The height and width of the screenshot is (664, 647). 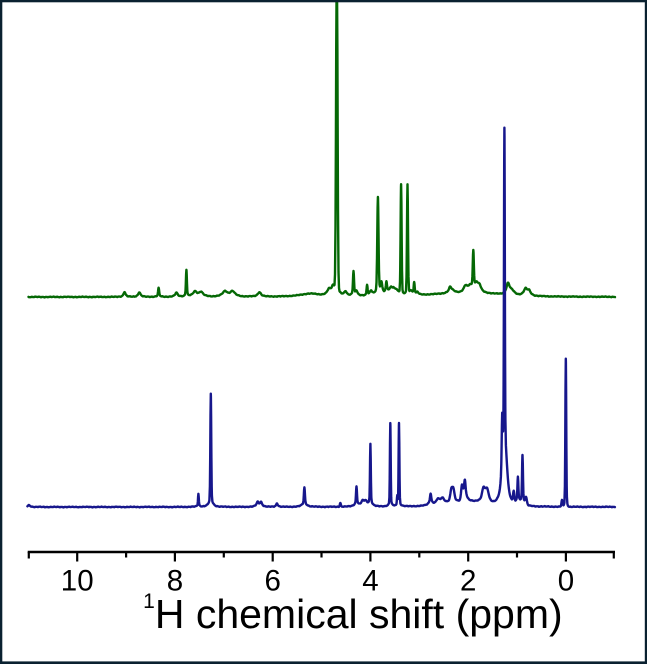 I want to click on svg-text: 1H chemical shift (ppm), so click(x=353, y=613).